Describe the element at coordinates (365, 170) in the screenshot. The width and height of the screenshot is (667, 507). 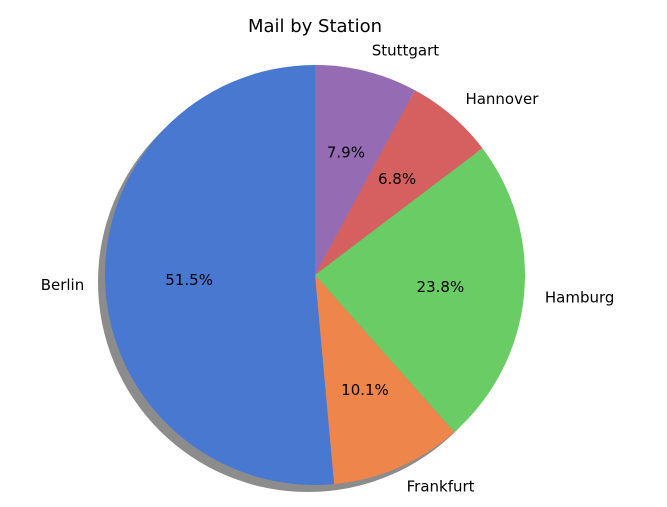
I see `pie-slice-stuttgart` at that location.